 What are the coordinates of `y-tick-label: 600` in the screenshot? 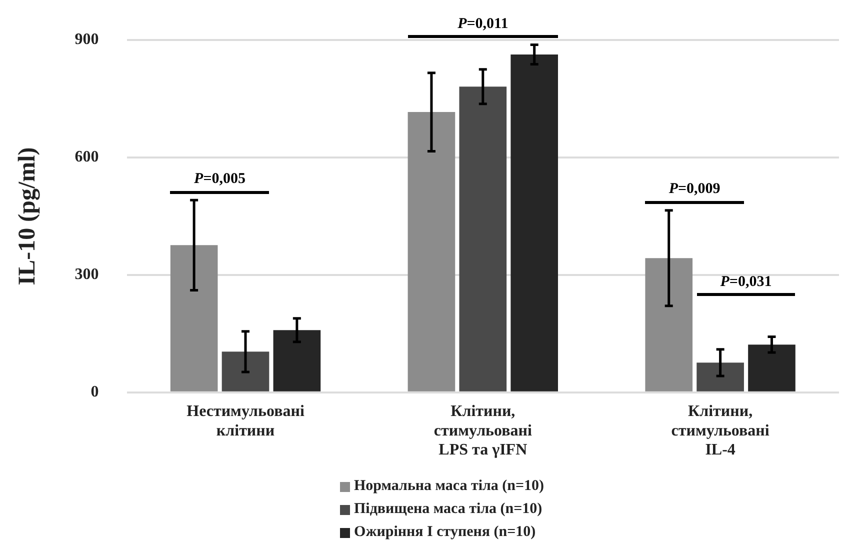 It's located at (86, 157).